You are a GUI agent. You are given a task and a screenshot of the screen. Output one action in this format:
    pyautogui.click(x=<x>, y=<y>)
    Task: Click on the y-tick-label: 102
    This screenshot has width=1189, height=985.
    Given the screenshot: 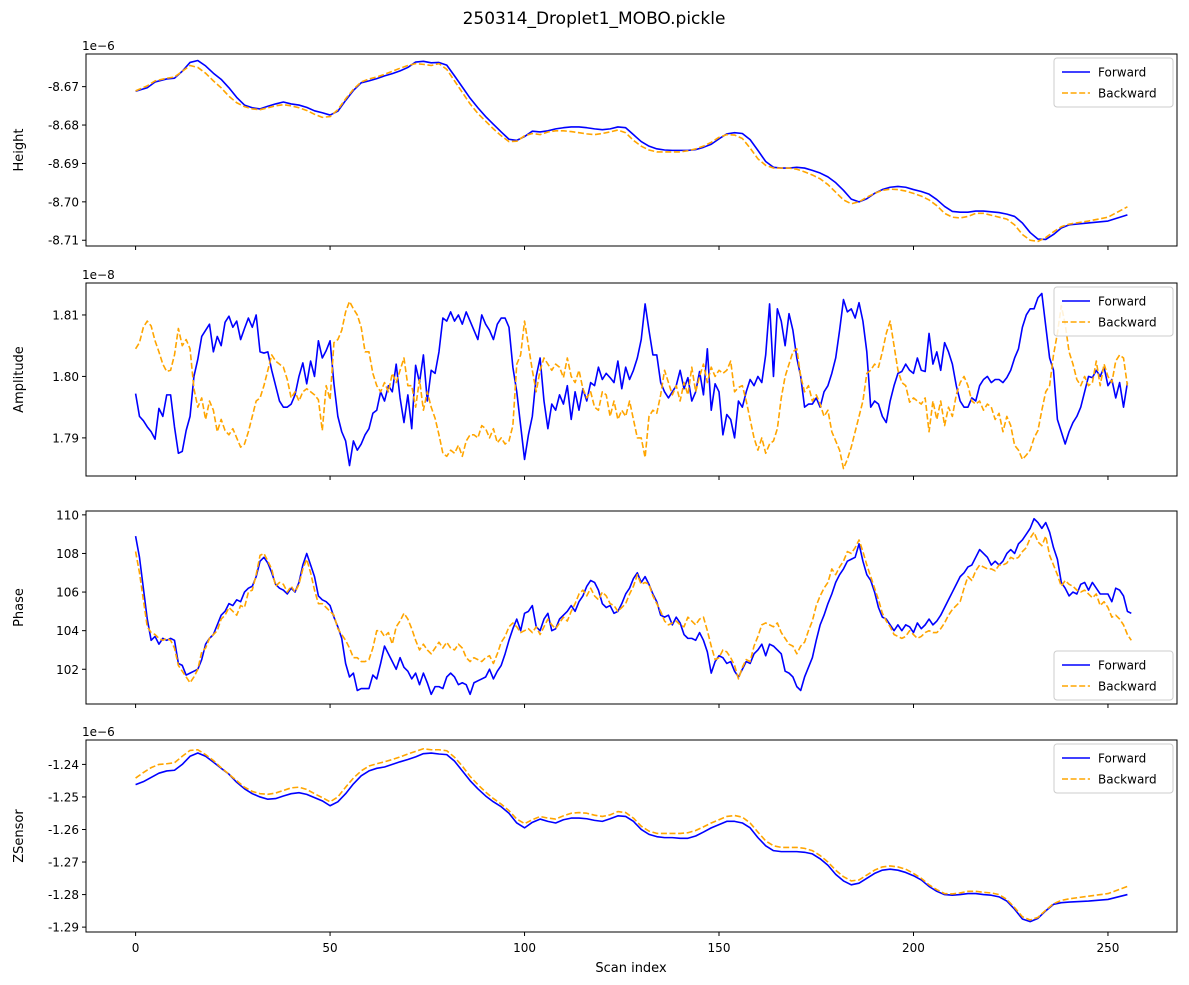 What is the action you would take?
    pyautogui.click(x=67, y=670)
    